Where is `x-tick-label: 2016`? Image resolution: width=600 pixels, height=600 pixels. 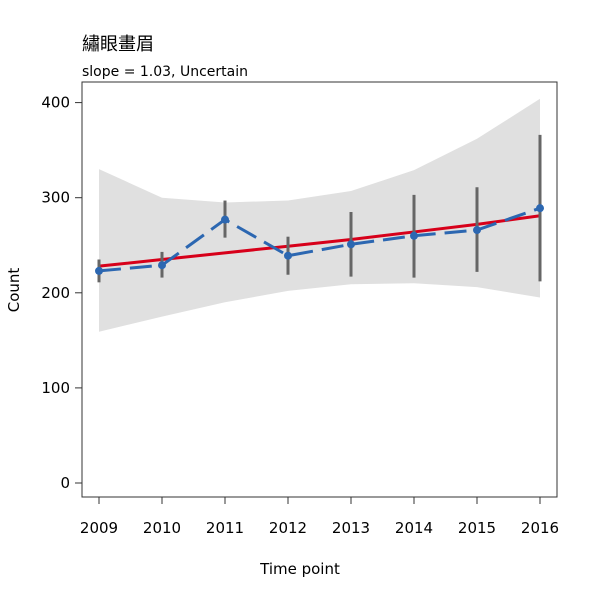 x-tick-label: 2016 is located at coordinates (540, 528).